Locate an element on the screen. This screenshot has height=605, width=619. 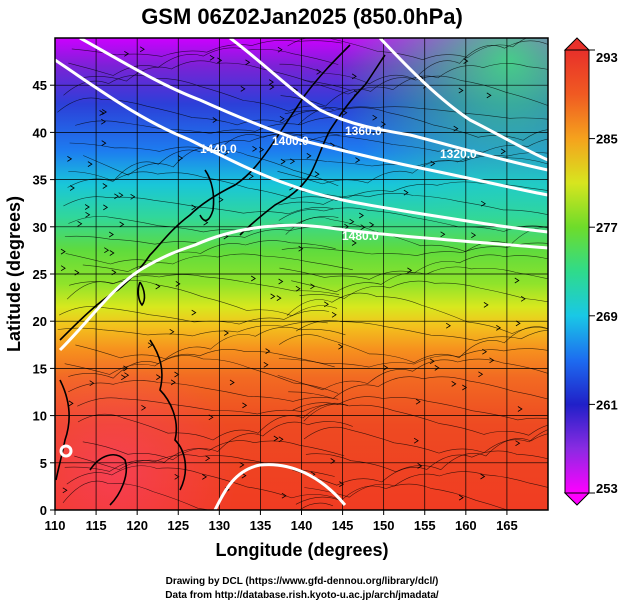
y-tick-label: 10 is located at coordinates (40, 416).